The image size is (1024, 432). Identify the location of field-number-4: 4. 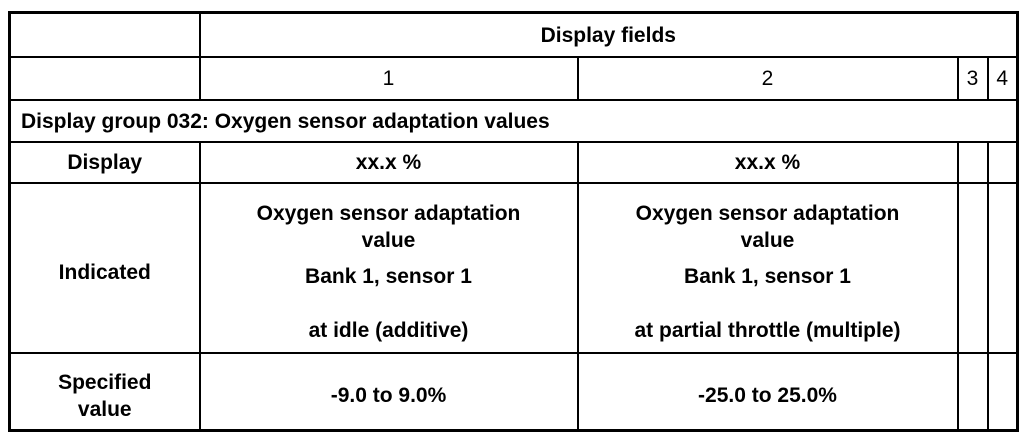
(1002, 78).